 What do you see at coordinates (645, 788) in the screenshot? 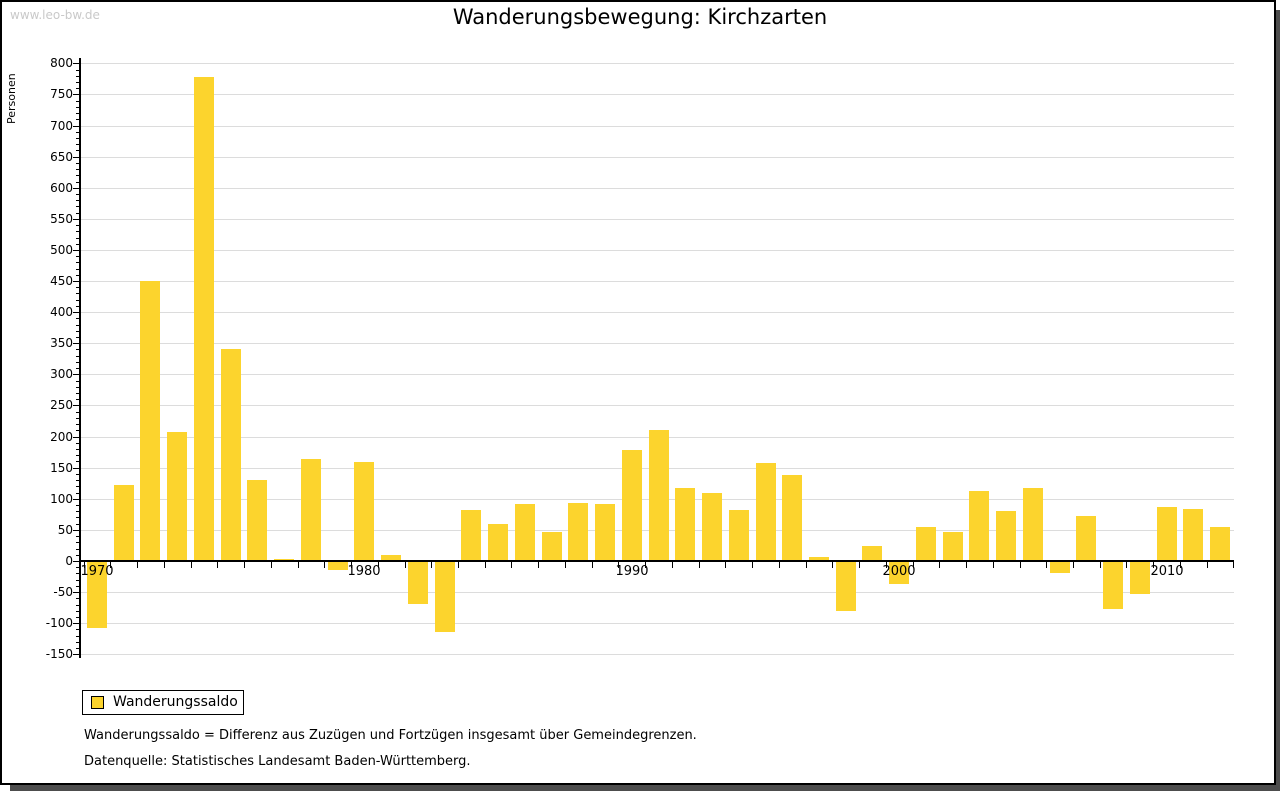
I see `drop-shadow-bottom` at bounding box center [645, 788].